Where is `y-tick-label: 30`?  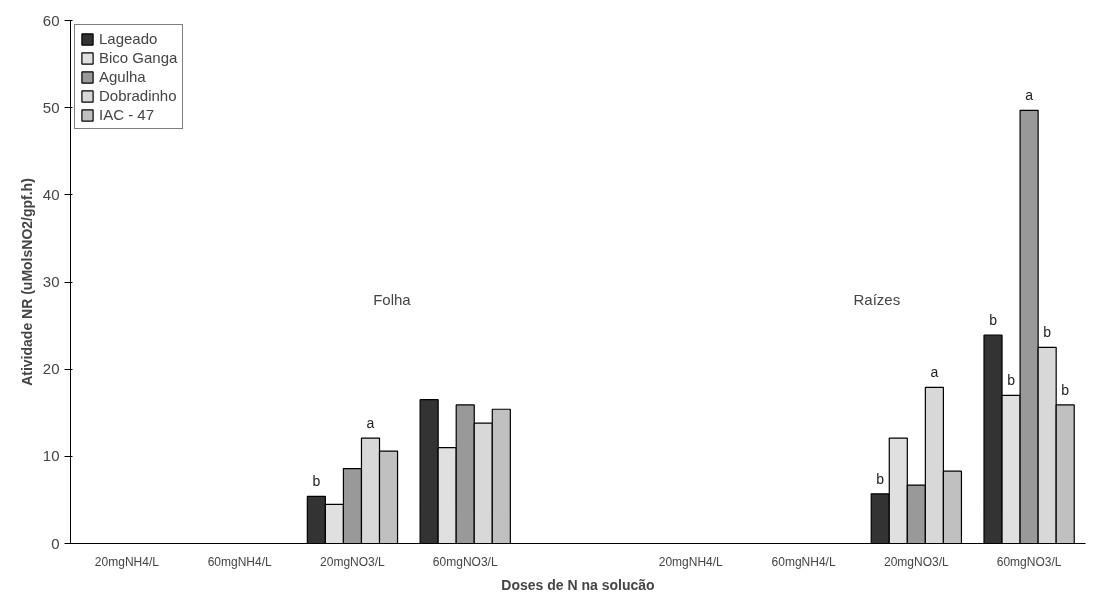
y-tick-label: 30 is located at coordinates (51, 281).